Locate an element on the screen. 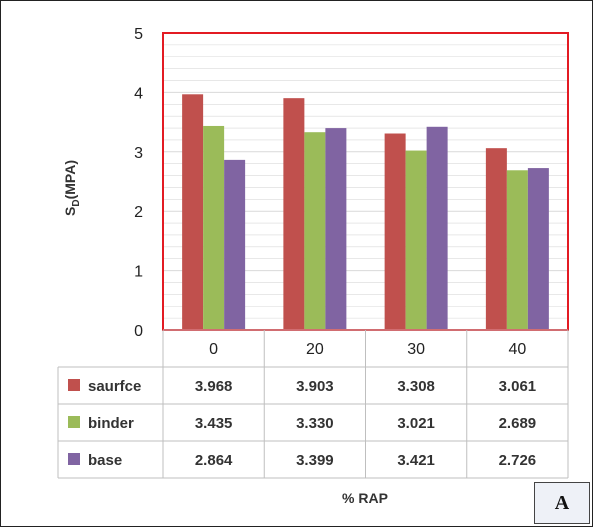 The height and width of the screenshot is (529, 595). y-tick-label: 1 is located at coordinates (138, 272).